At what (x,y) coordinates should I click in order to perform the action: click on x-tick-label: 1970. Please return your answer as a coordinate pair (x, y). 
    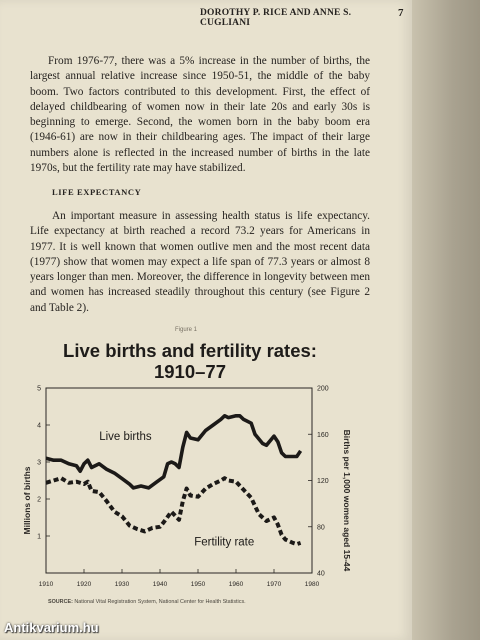
    Looking at the image, I should click on (274, 584).